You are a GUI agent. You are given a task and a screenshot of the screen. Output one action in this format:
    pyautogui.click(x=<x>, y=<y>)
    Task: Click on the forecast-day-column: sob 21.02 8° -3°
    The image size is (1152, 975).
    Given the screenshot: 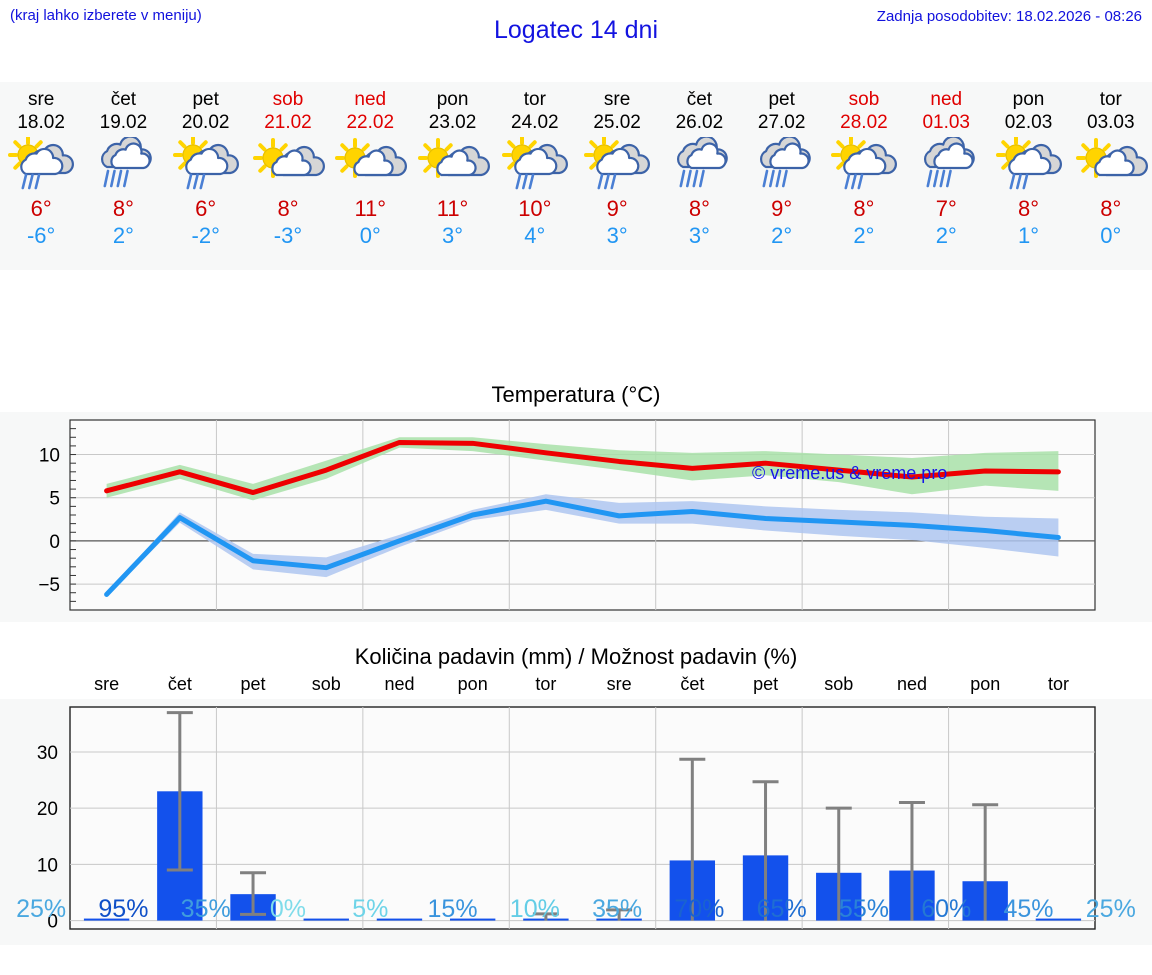 What is the action you would take?
    pyautogui.click(x=288, y=176)
    